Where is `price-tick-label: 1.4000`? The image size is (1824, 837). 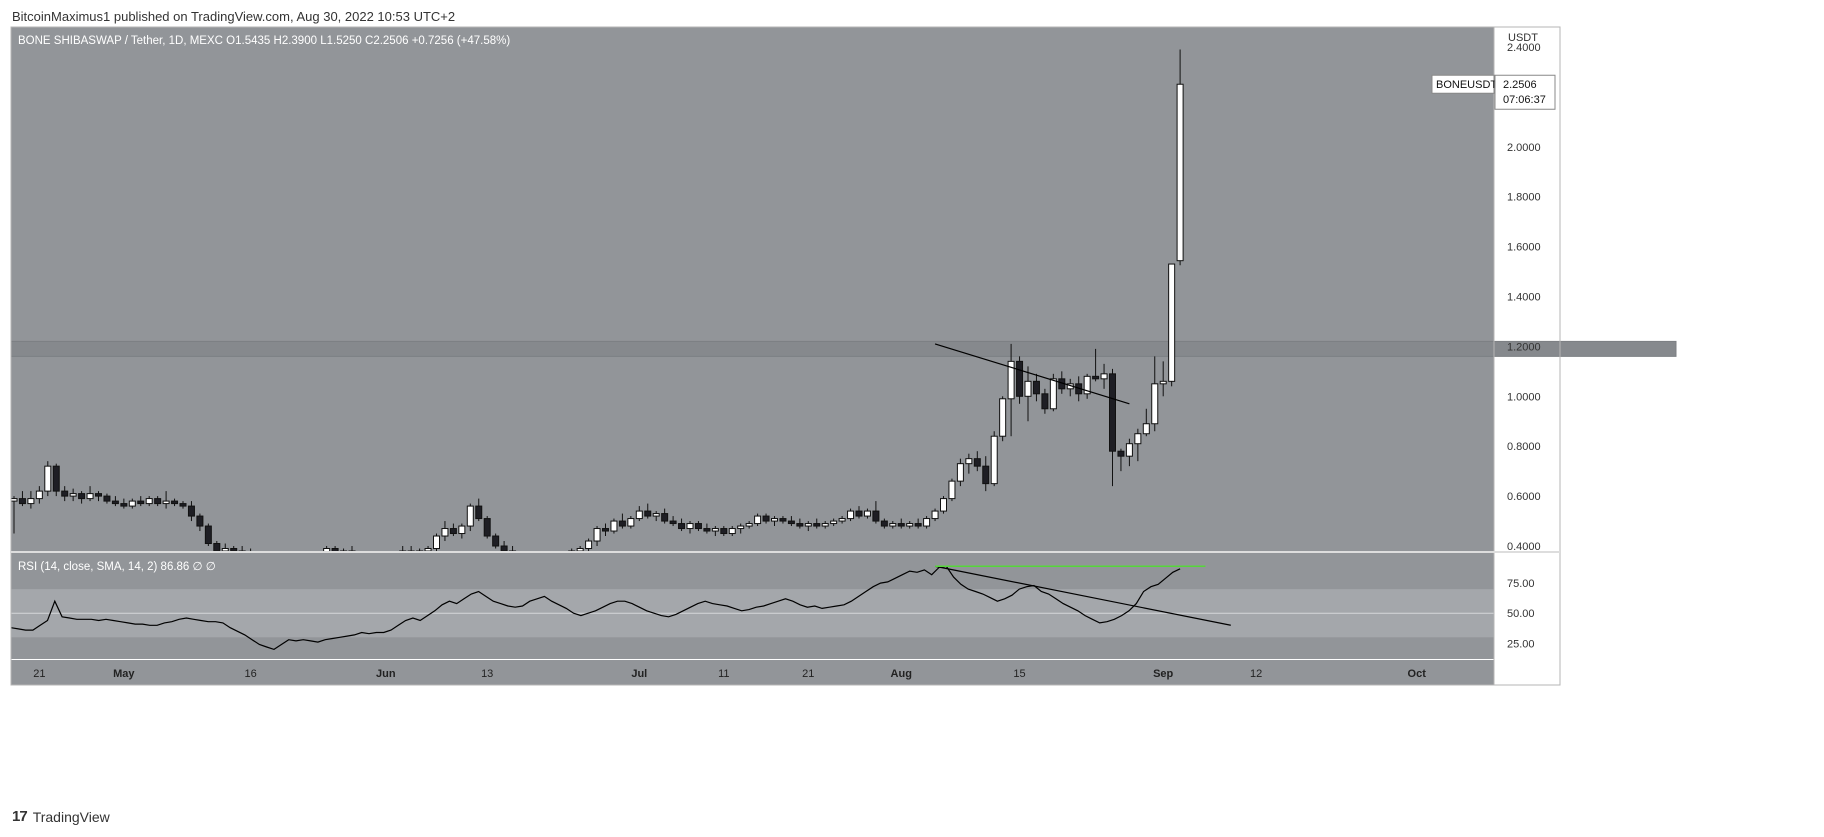
price-tick-label: 1.4000 is located at coordinates (1524, 297).